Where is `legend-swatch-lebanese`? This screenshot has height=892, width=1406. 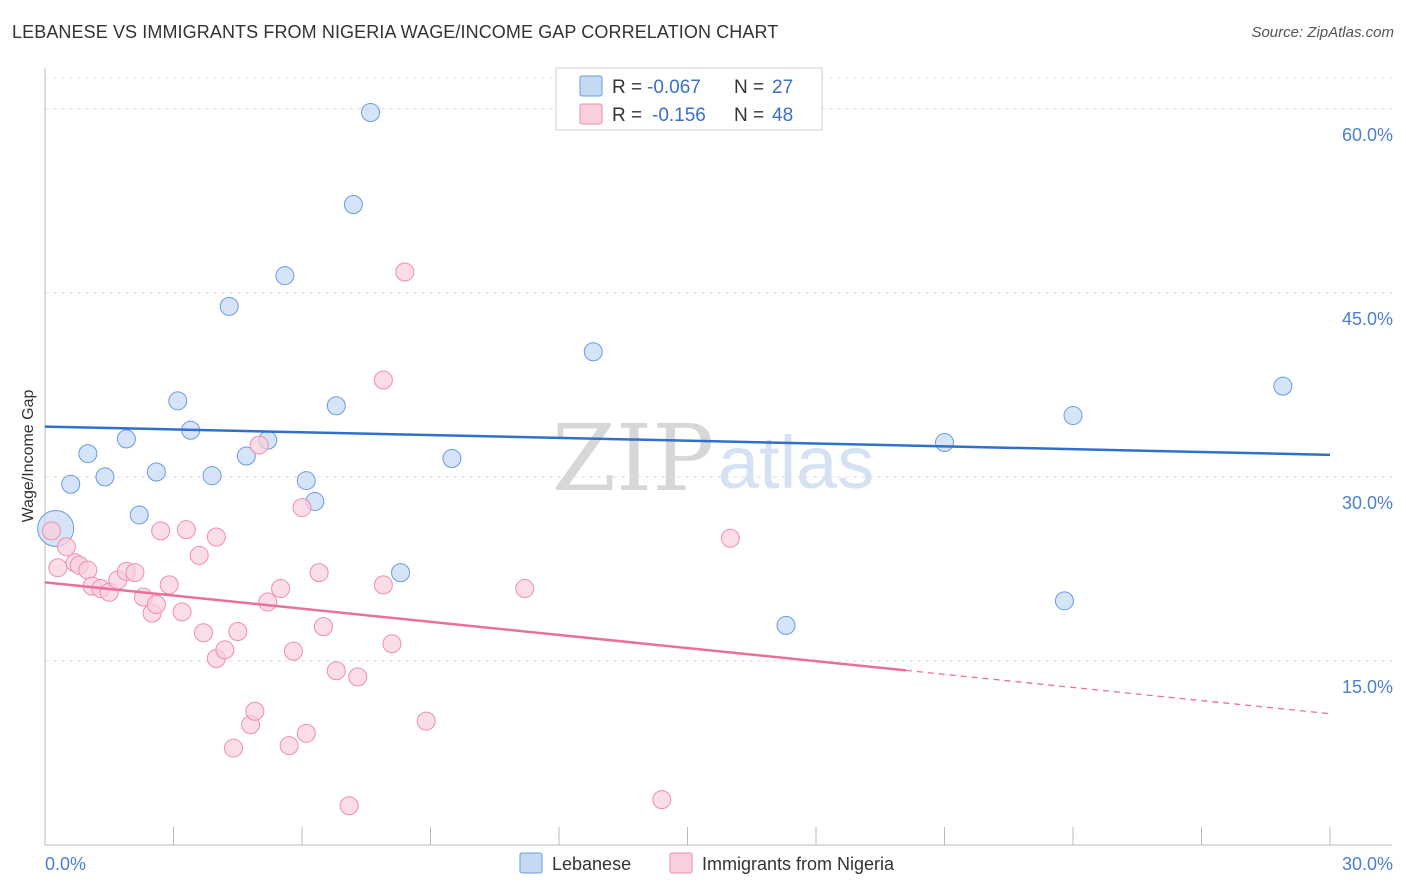 legend-swatch-lebanese is located at coordinates (591, 86).